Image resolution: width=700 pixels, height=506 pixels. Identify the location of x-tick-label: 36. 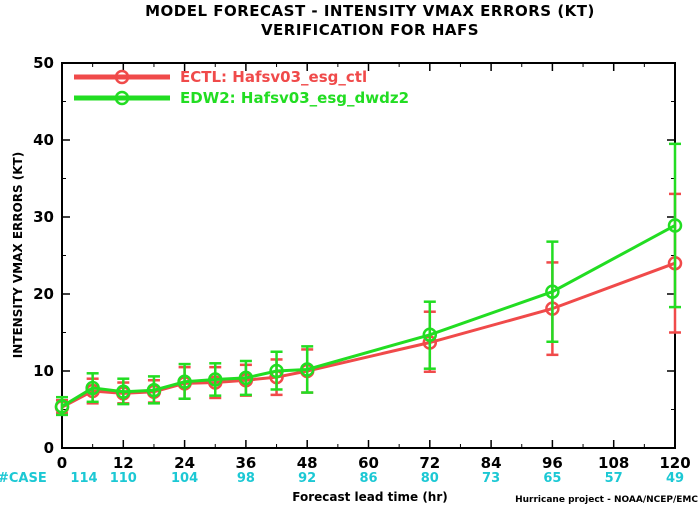
(245, 463).